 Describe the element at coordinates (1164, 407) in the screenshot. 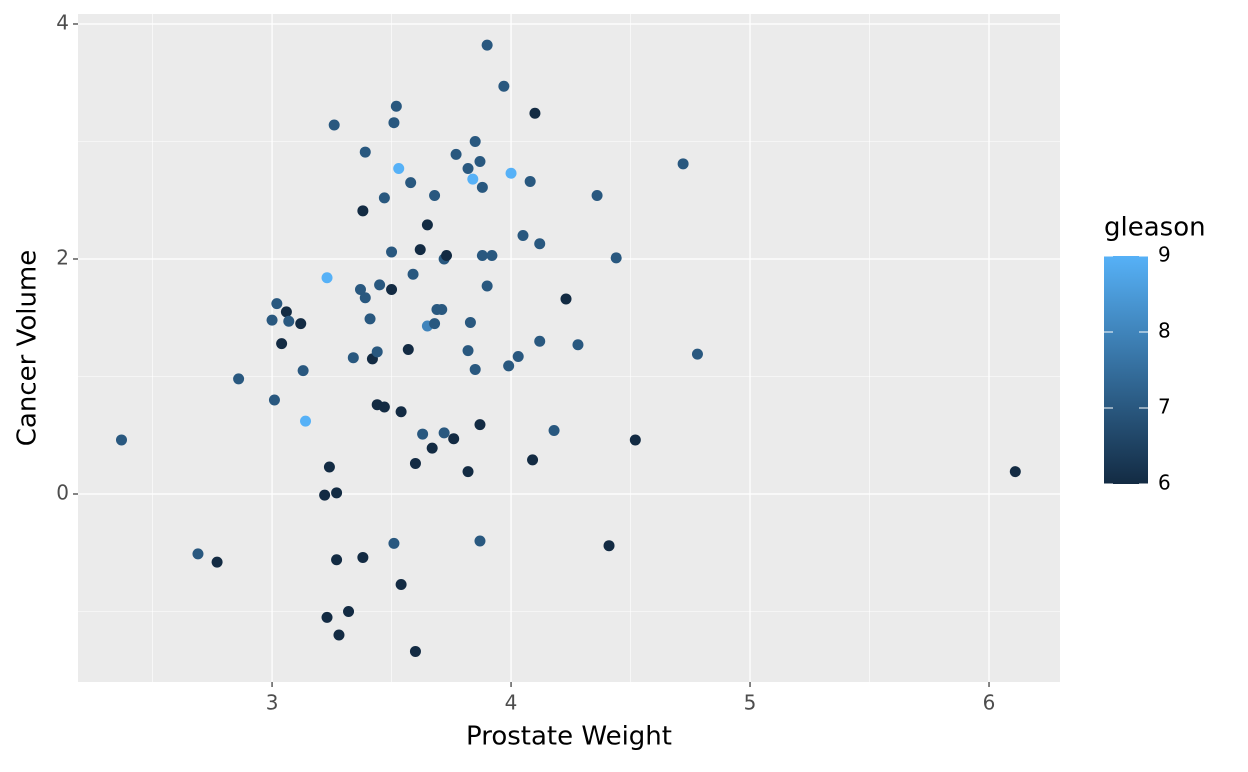

I see `colorbar-label: 7` at that location.